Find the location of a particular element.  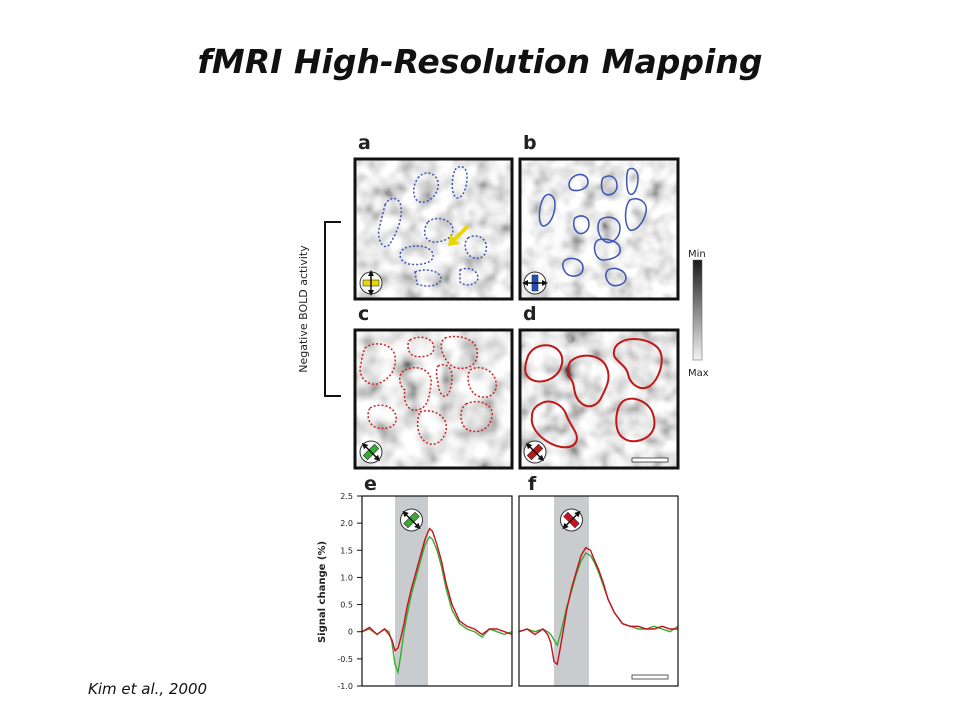

bracket-label: Negative BOLD activity is located at coordinates (303, 309).